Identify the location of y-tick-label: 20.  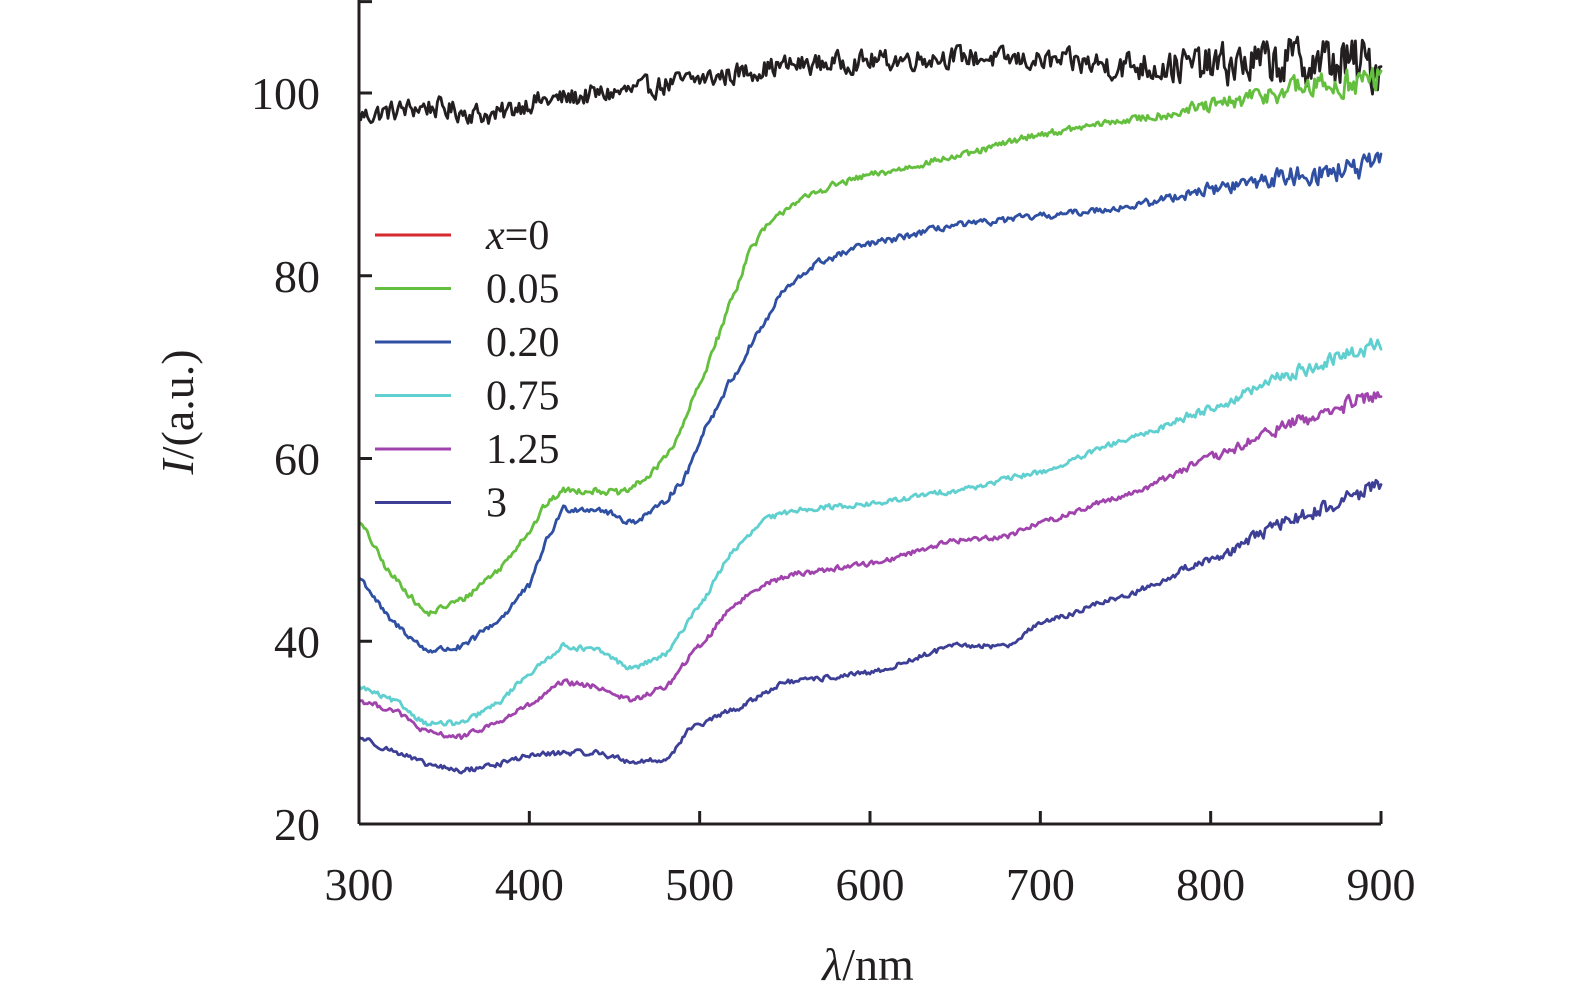
(297, 824).